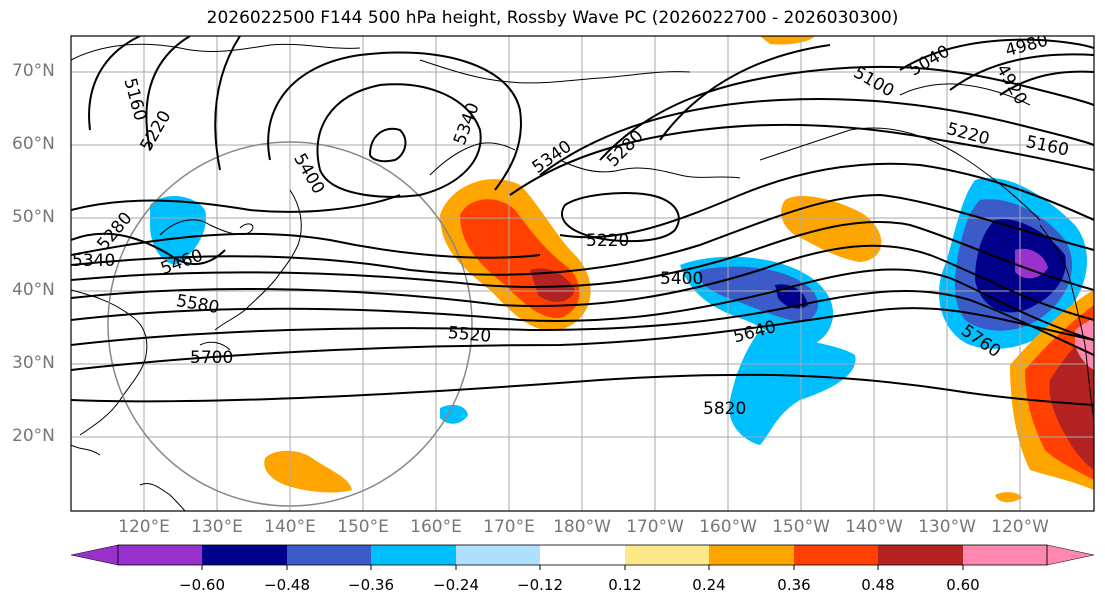  I want to click on colorbar-outline, so click(582, 555).